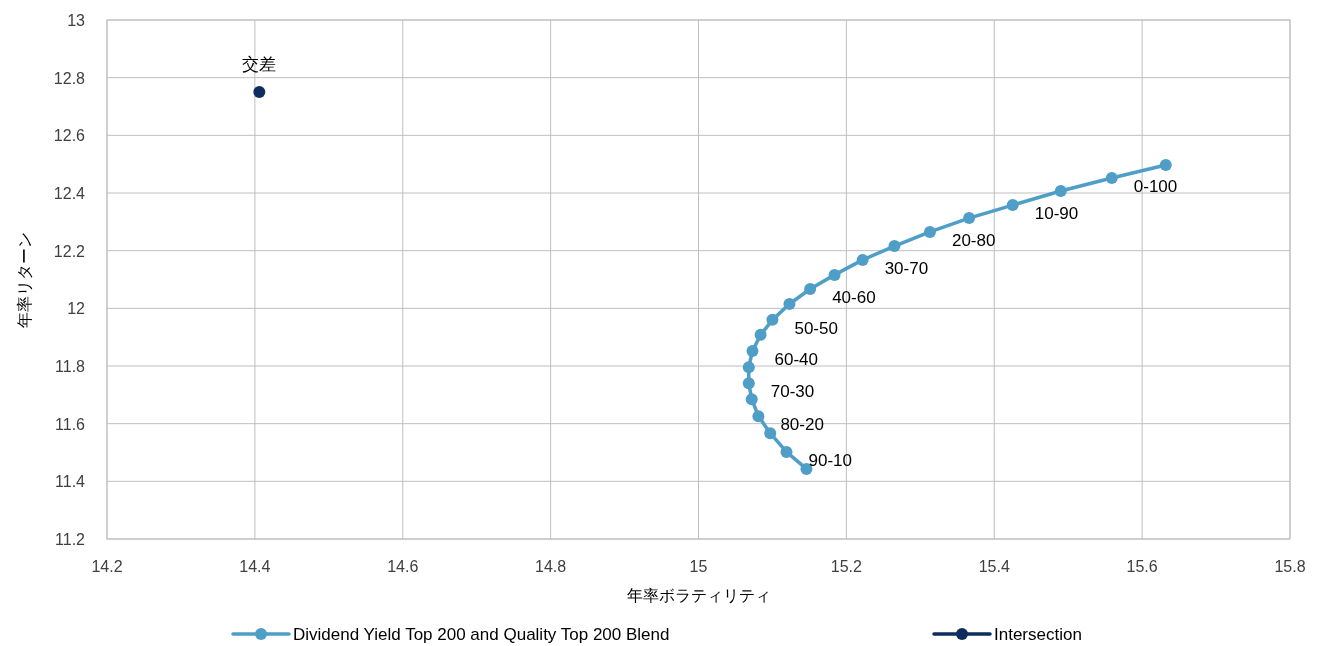  Describe the element at coordinates (854, 298) in the screenshot. I see `data-label: 40-60` at that location.